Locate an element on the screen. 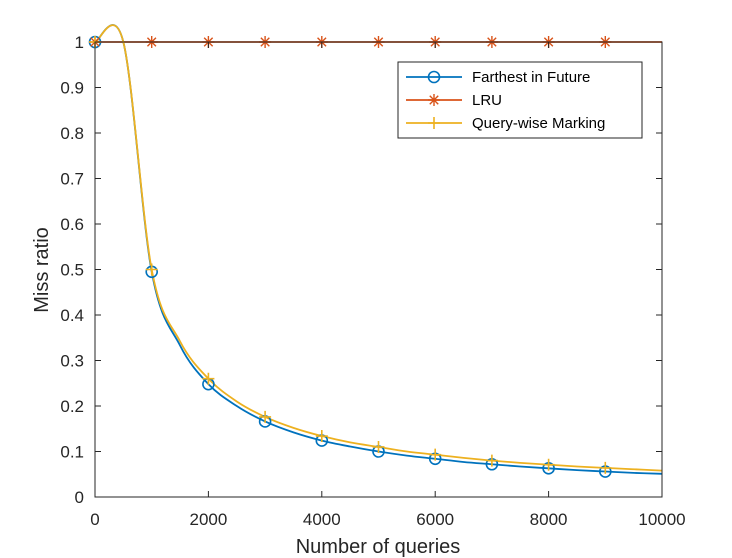  y-tick-label: 0.4 is located at coordinates (72, 315).